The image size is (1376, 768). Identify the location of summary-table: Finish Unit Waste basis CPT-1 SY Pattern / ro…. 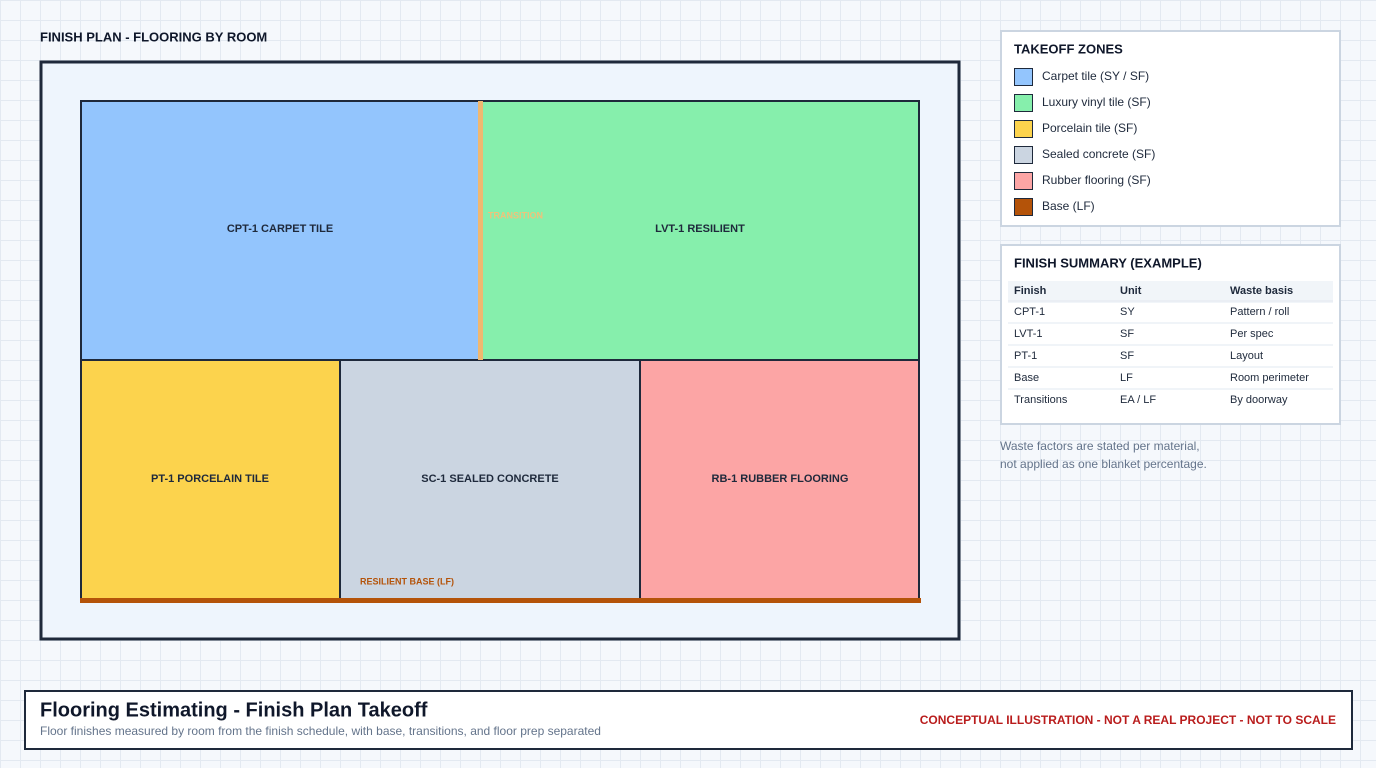
(1170, 345).